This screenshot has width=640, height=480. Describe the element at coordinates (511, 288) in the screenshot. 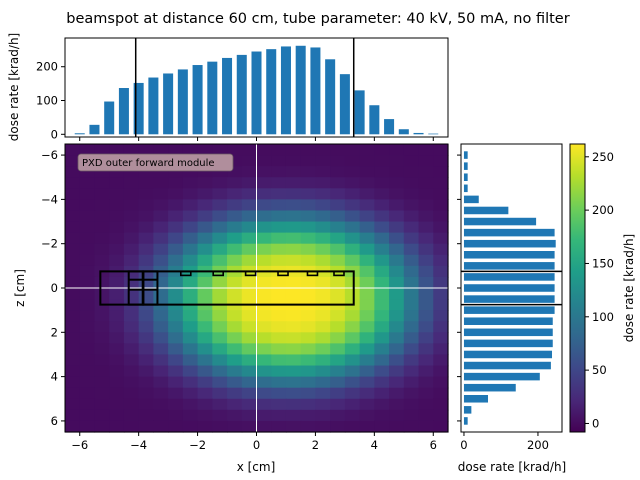

I see `right-marker-lines` at that location.